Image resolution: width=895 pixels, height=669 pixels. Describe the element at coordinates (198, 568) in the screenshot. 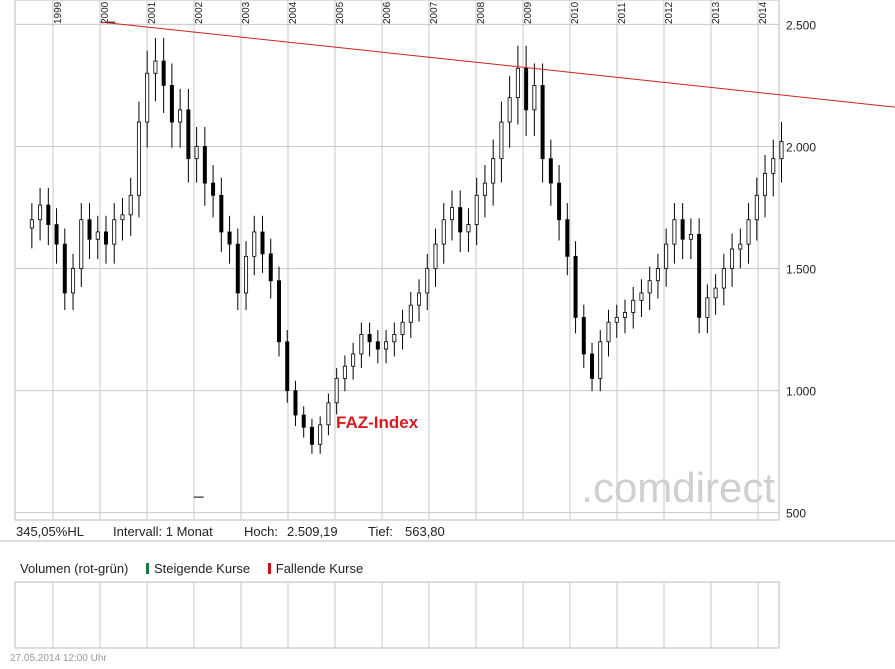

I see `legend-rising: Steigende Kurse` at that location.